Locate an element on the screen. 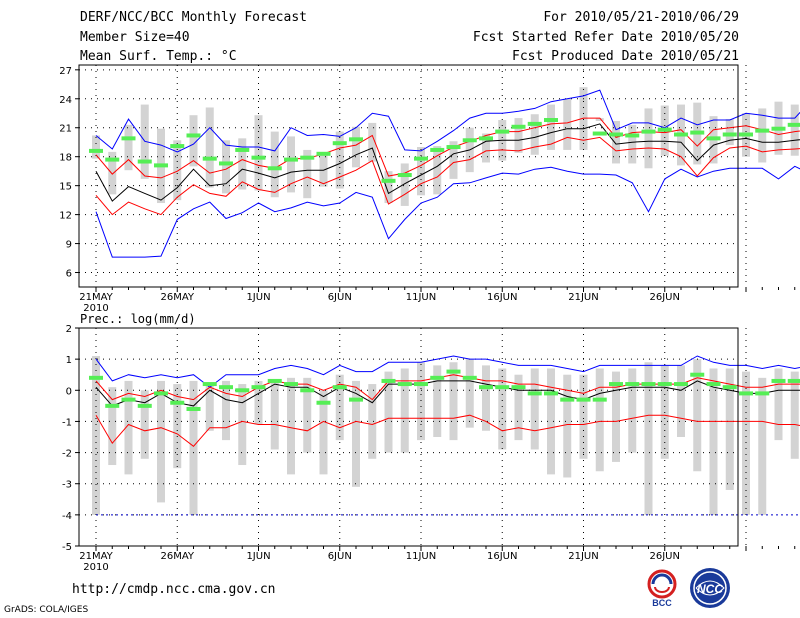  y-tick-label: 24 is located at coordinates (65, 100).